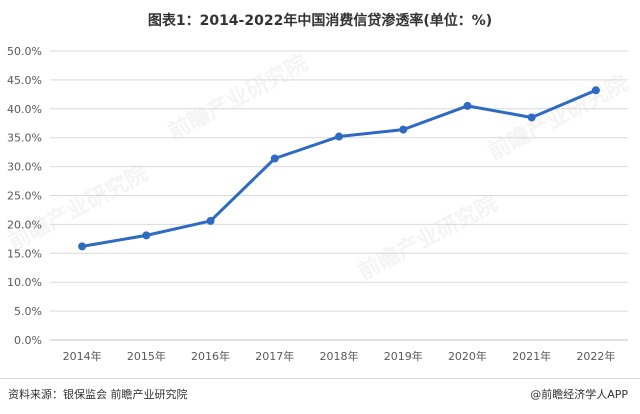 Image resolution: width=640 pixels, height=414 pixels. What do you see at coordinates (24, 51) in the screenshot?
I see `y-tick-label: 50.0%` at bounding box center [24, 51].